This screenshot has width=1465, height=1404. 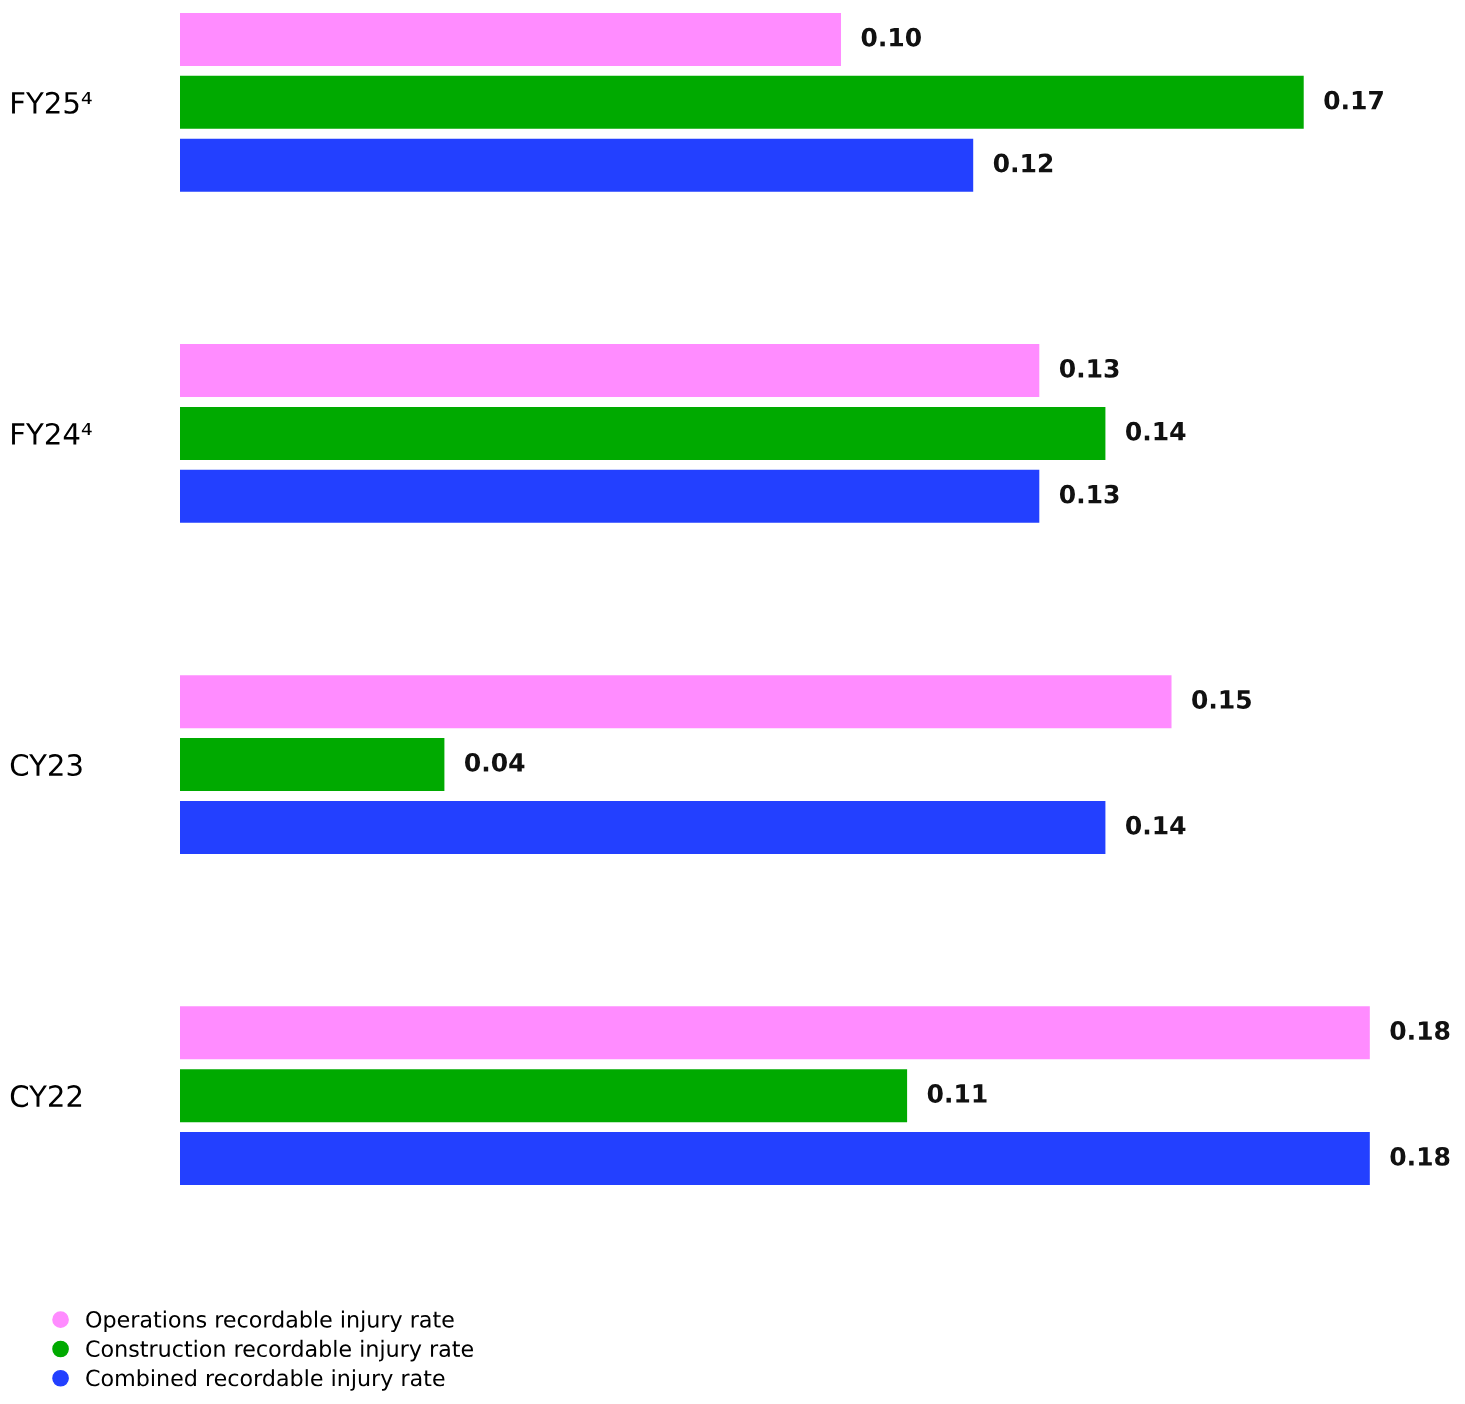 I want to click on data-label: 0.04, so click(x=495, y=762).